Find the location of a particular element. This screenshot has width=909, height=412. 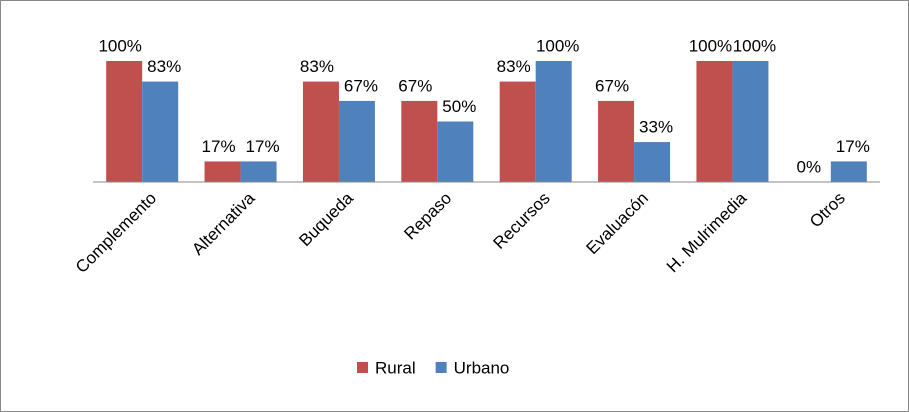

data-label: 33% is located at coordinates (656, 127).